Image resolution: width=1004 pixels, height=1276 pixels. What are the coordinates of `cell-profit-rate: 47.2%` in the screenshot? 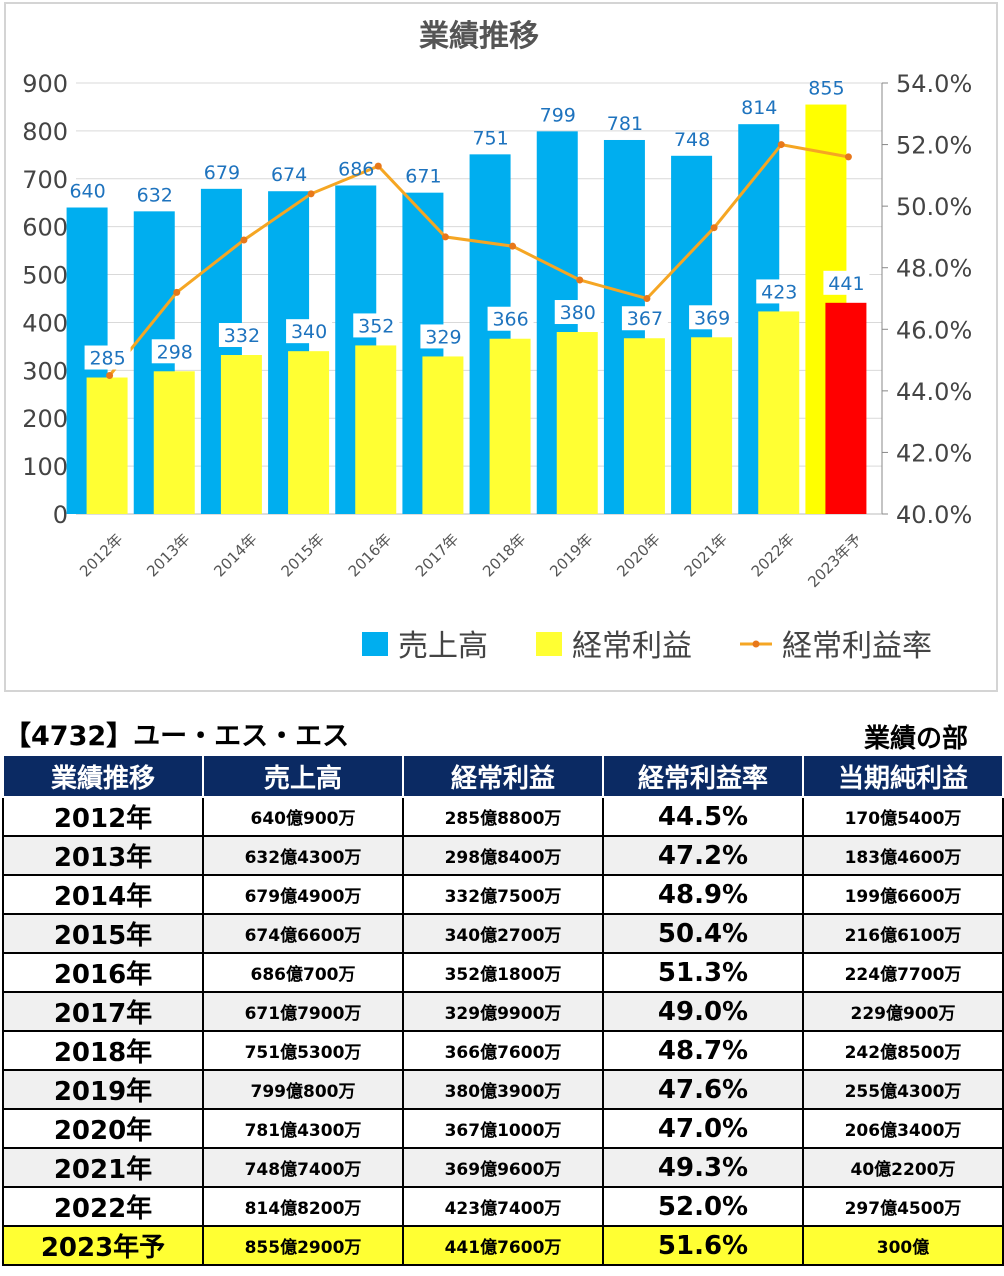 It's located at (703, 855).